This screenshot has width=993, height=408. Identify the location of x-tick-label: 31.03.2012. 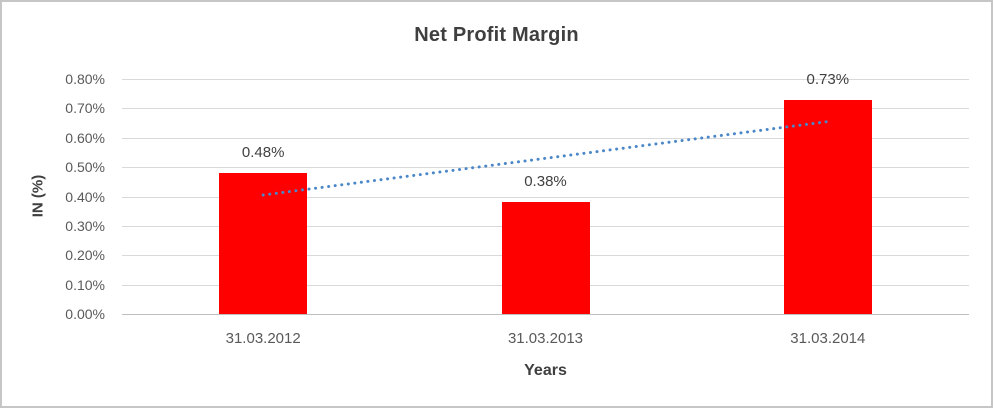
(263, 338).